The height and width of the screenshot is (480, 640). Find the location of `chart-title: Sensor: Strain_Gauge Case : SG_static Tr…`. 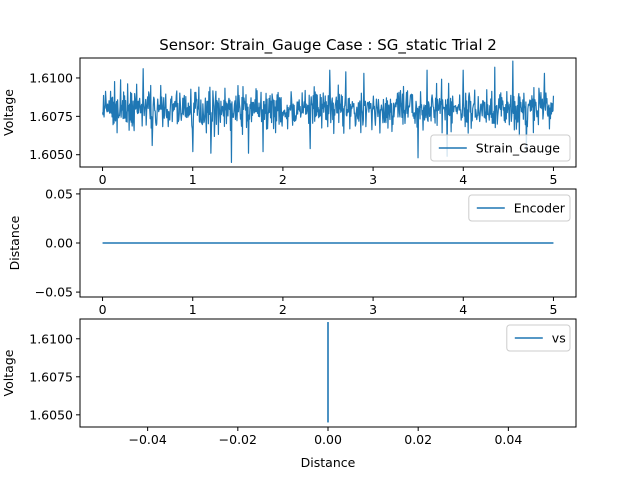

chart-title: Sensor: Strain_Gauge Case : SG_static Tr… is located at coordinates (328, 45).